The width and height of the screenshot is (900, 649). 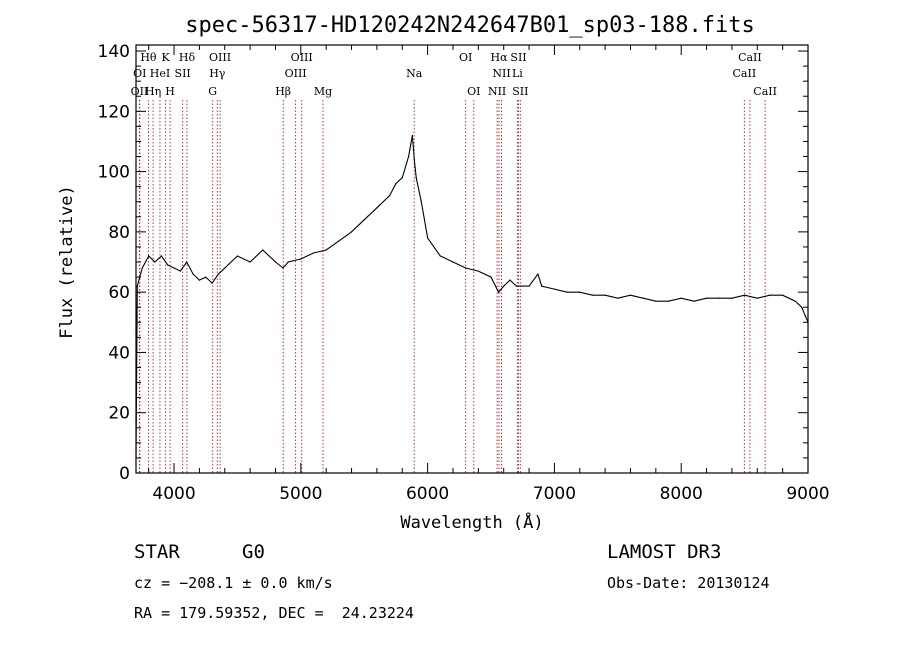 I want to click on x-tick-label: 7000, so click(x=554, y=494).